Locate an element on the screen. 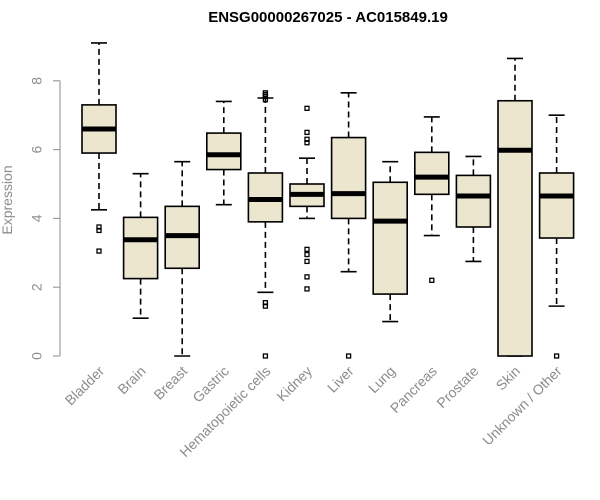 The height and width of the screenshot is (500, 600). box-pancreas is located at coordinates (431, 199).